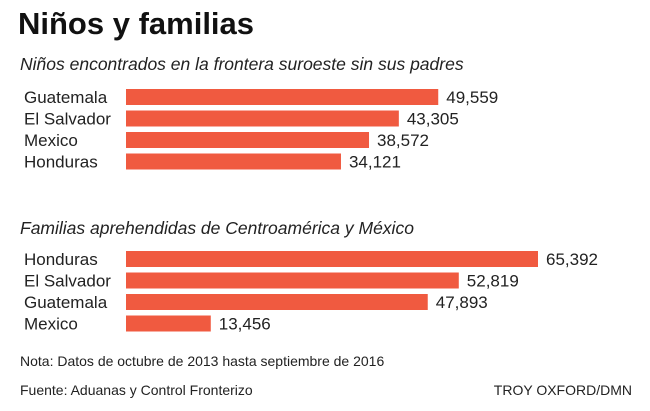 The height and width of the screenshot is (411, 650). I want to click on value-label: 65,392, so click(572, 259).